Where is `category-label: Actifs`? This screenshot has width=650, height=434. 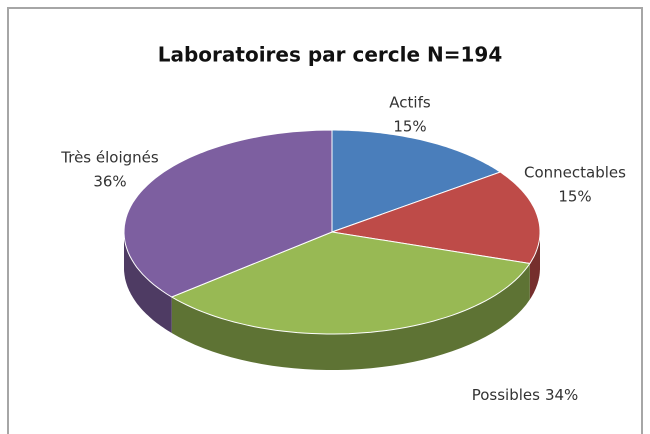 category-label: Actifs is located at coordinates (410, 103).